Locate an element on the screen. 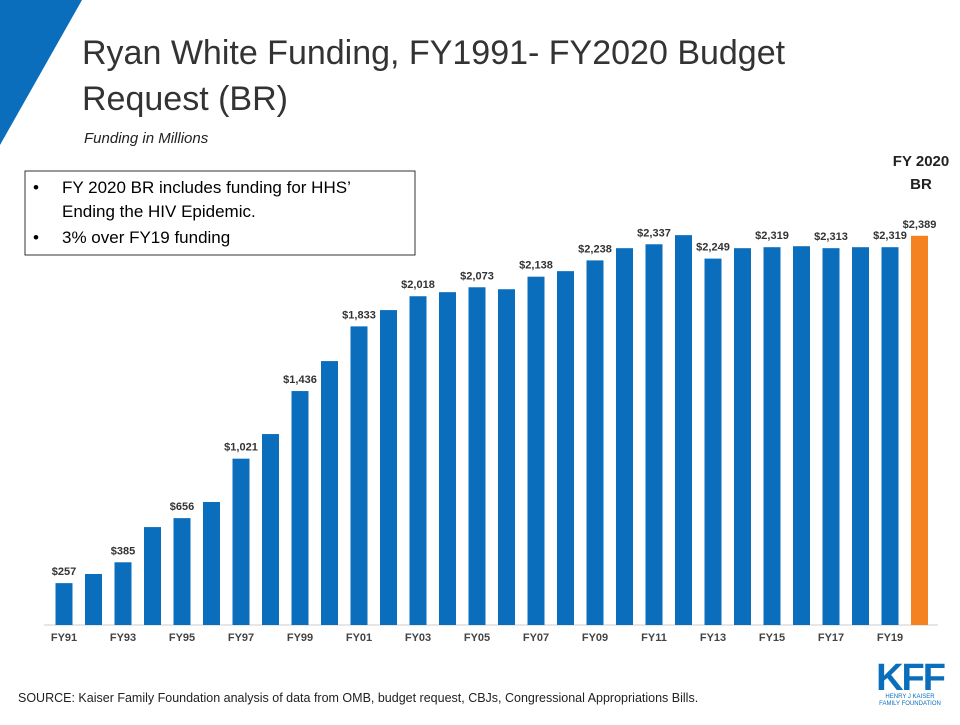 This screenshot has height=725, width=960. x-tick-label: FY19 is located at coordinates (890, 638).